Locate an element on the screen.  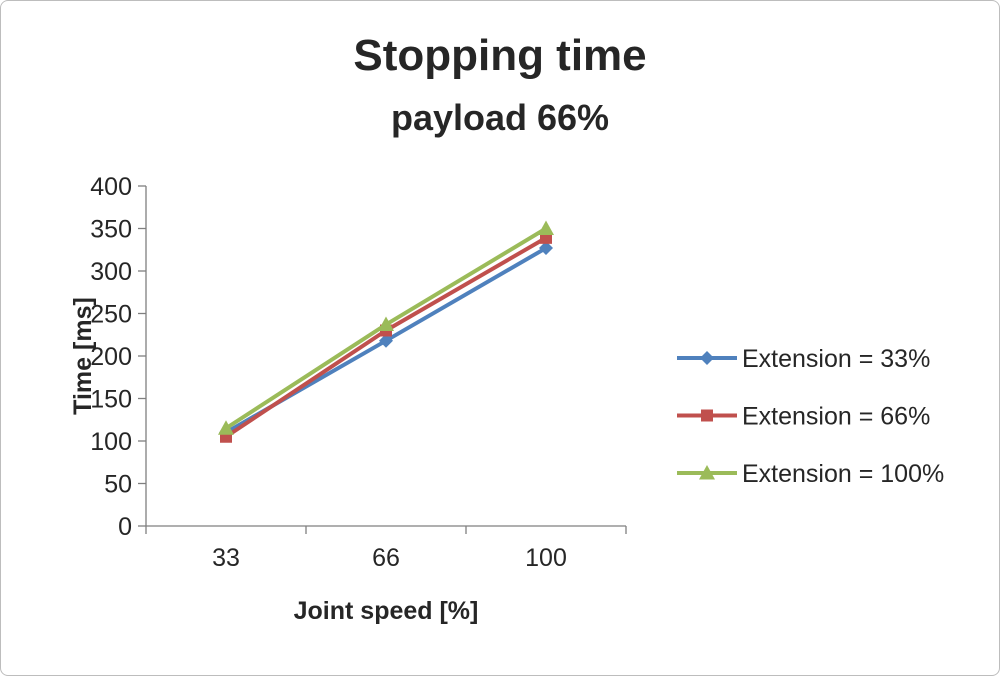
legend-label: Extension = 100% is located at coordinates (843, 474).